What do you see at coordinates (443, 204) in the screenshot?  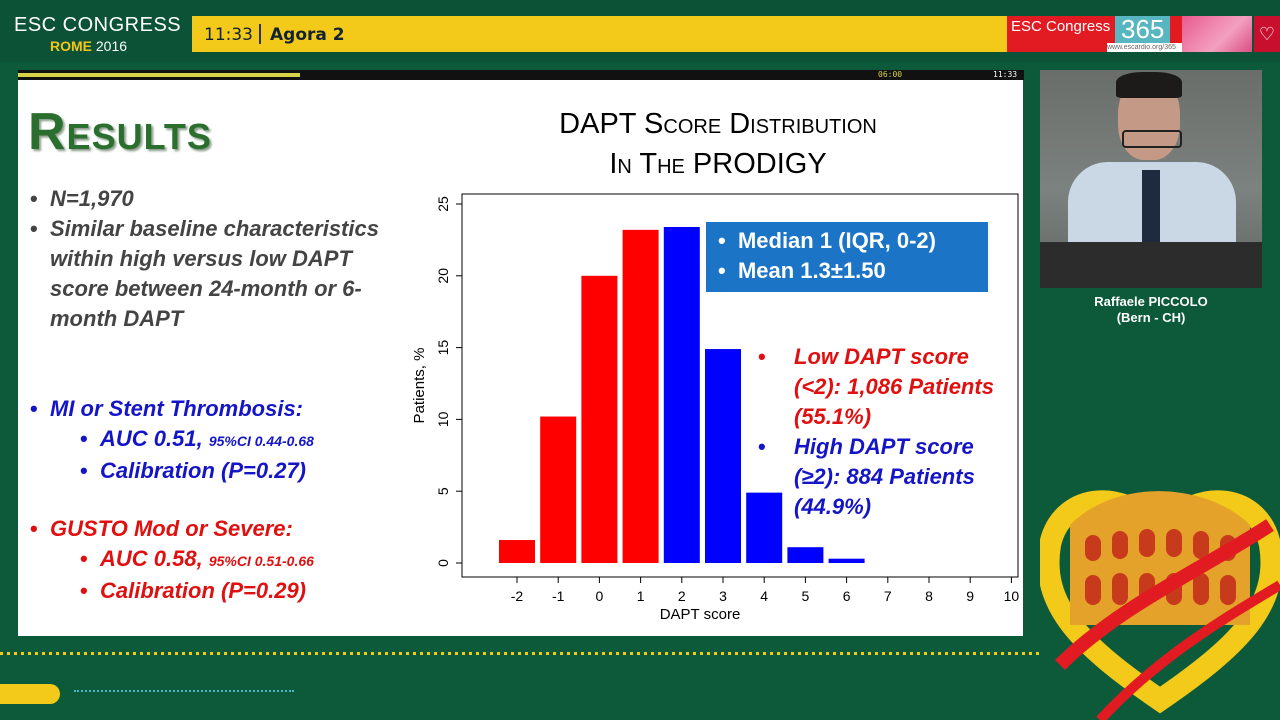 I see `y-tick-label-25: 25` at bounding box center [443, 204].